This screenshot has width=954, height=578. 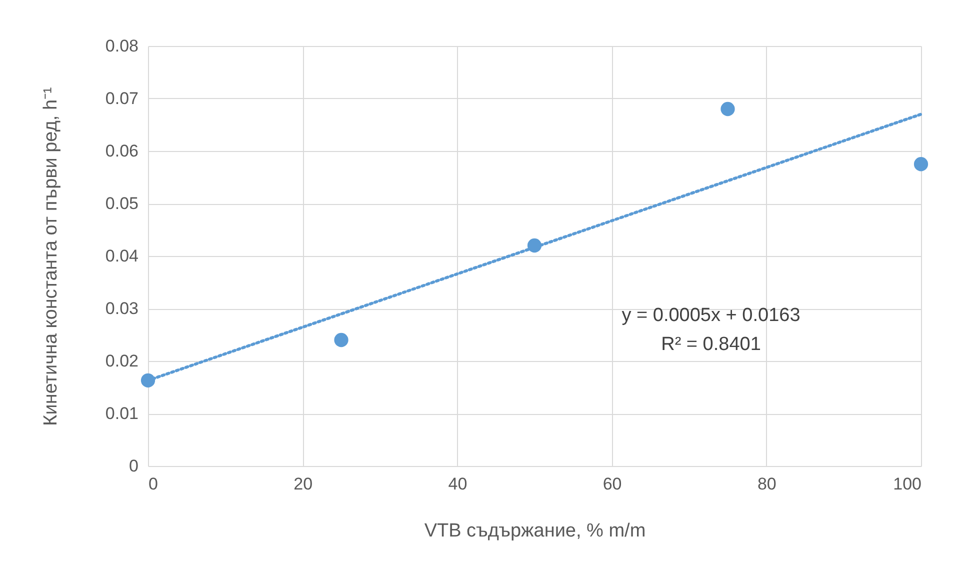 What do you see at coordinates (612, 484) in the screenshot?
I see `x-tick-label: 60` at bounding box center [612, 484].